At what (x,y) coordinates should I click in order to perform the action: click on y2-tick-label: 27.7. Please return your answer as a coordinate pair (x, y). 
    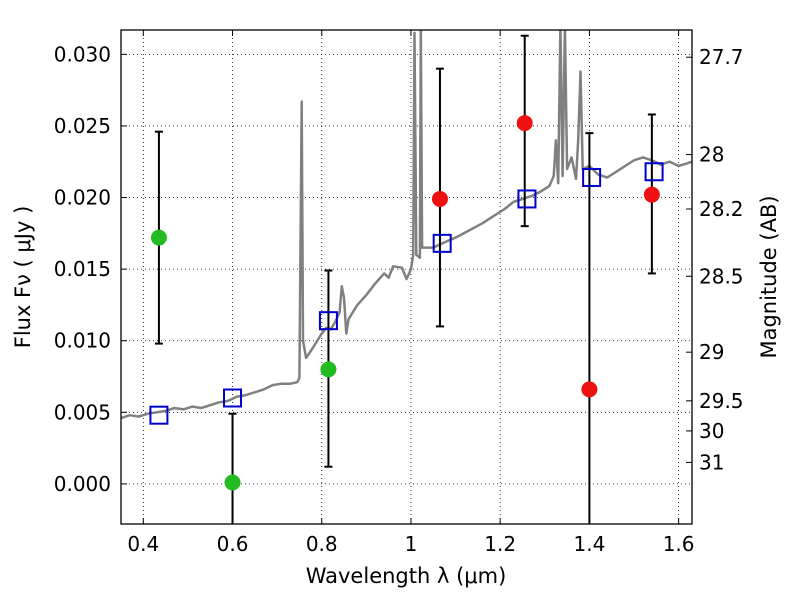
    Looking at the image, I should click on (721, 57).